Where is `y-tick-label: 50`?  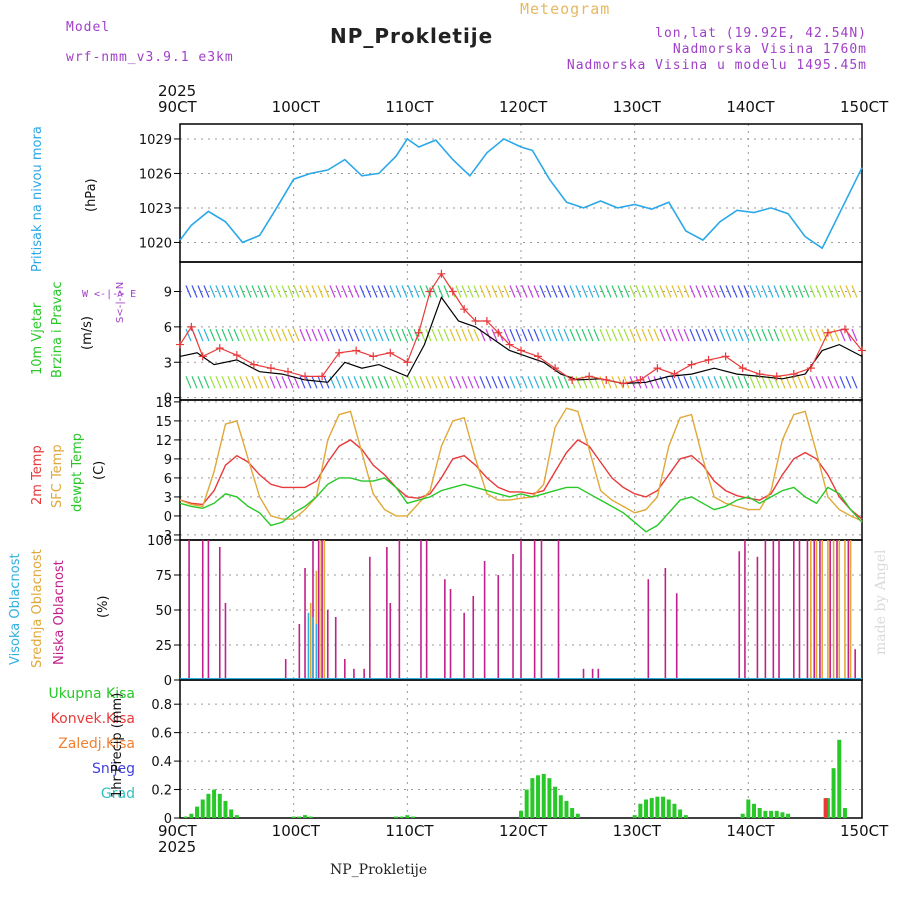
y-tick-label: 50 is located at coordinates (163, 611).